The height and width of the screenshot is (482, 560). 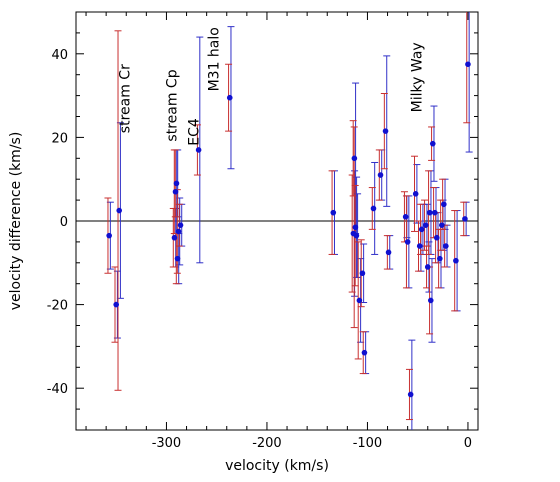 I want to click on annotation-label: M31 halo, so click(x=215, y=59).